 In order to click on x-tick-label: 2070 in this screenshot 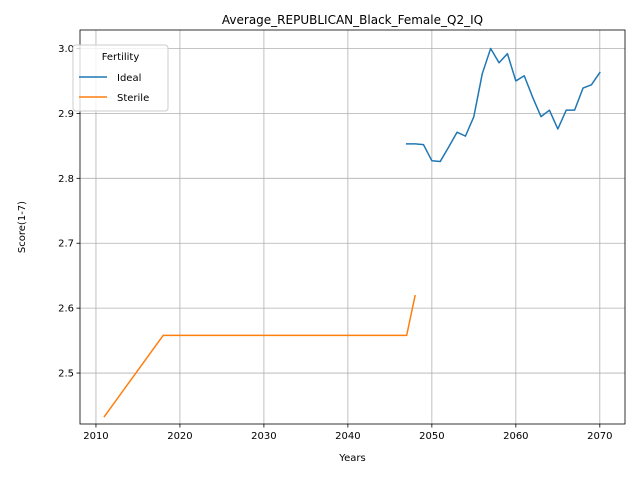, I will do `click(599, 436)`.